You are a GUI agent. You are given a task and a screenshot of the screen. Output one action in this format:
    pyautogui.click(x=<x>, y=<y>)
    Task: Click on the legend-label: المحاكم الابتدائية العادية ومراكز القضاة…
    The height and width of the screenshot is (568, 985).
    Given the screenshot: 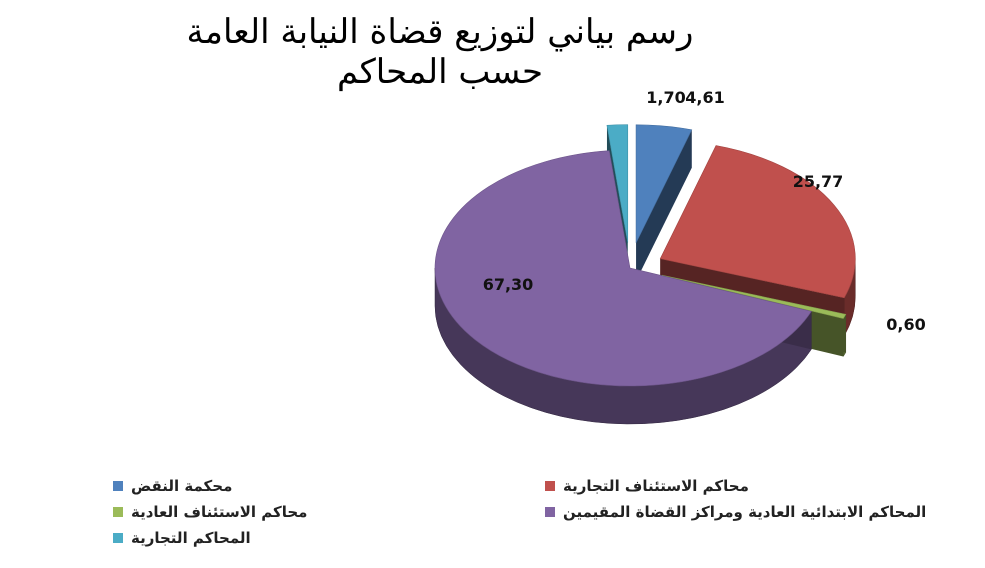 What is the action you would take?
    pyautogui.click(x=745, y=512)
    